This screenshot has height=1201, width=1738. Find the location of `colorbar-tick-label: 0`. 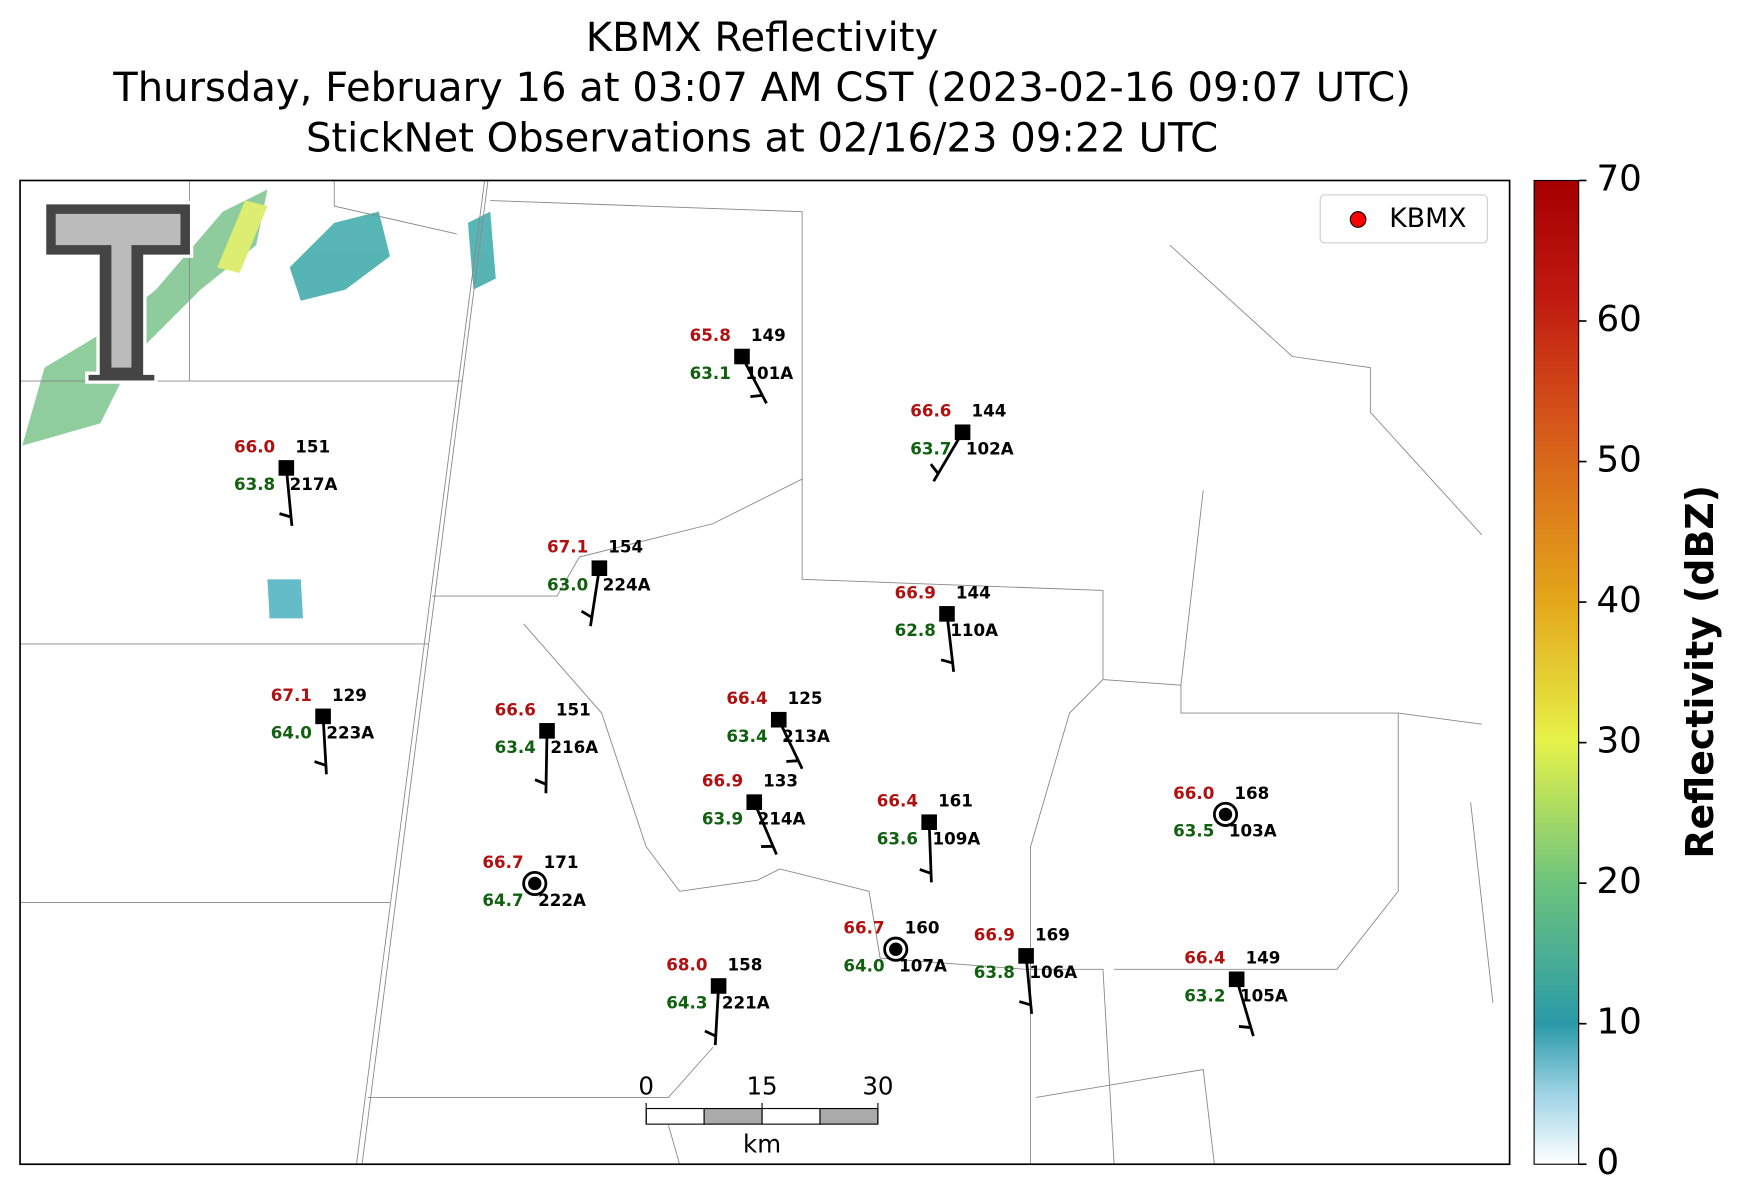

colorbar-tick-label: 0 is located at coordinates (1608, 1162).